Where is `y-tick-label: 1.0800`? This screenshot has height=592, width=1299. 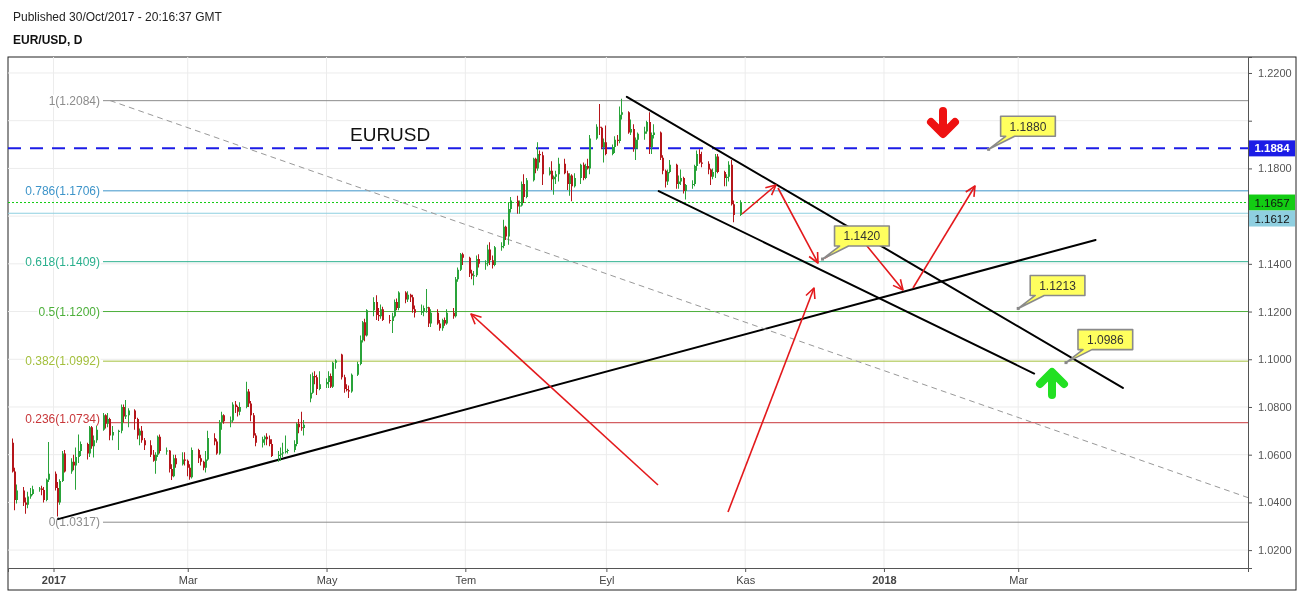 y-tick-label: 1.0800 is located at coordinates (1275, 406).